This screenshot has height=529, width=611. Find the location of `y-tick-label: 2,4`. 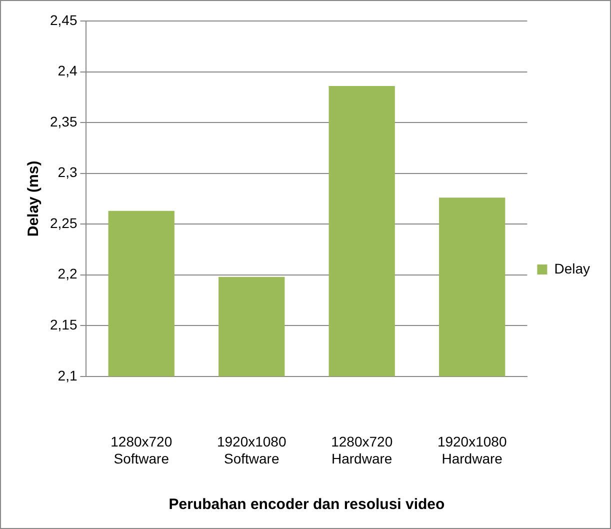

y-tick-label: 2,4 is located at coordinates (68, 70).